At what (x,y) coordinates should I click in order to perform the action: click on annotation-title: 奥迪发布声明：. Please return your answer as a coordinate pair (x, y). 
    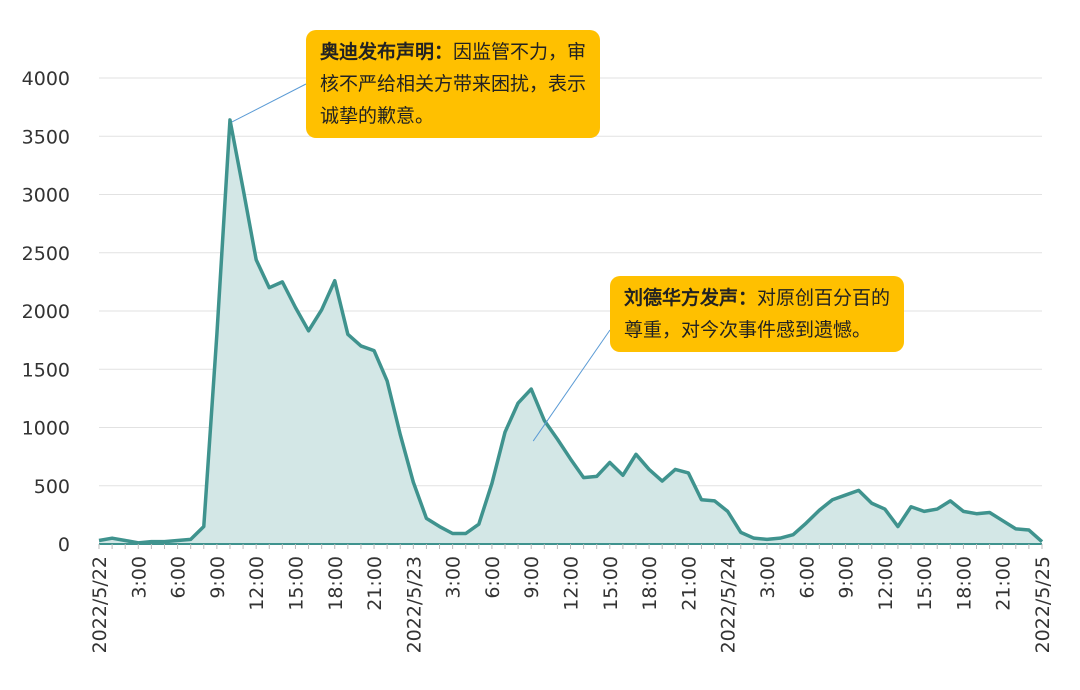
    Looking at the image, I should click on (387, 52).